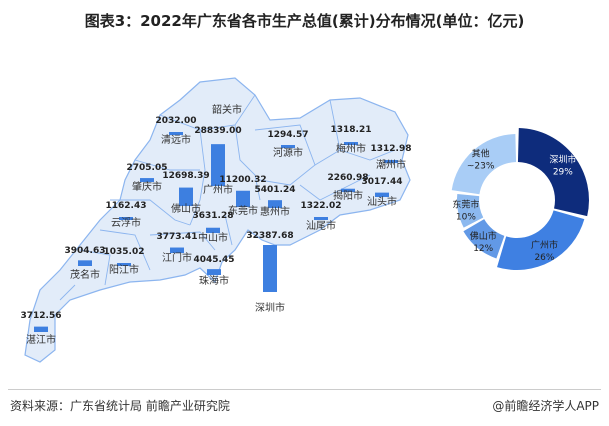 This screenshot has height=426, width=609. I want to click on credit: @前瞻经济学人APP, so click(545, 406).